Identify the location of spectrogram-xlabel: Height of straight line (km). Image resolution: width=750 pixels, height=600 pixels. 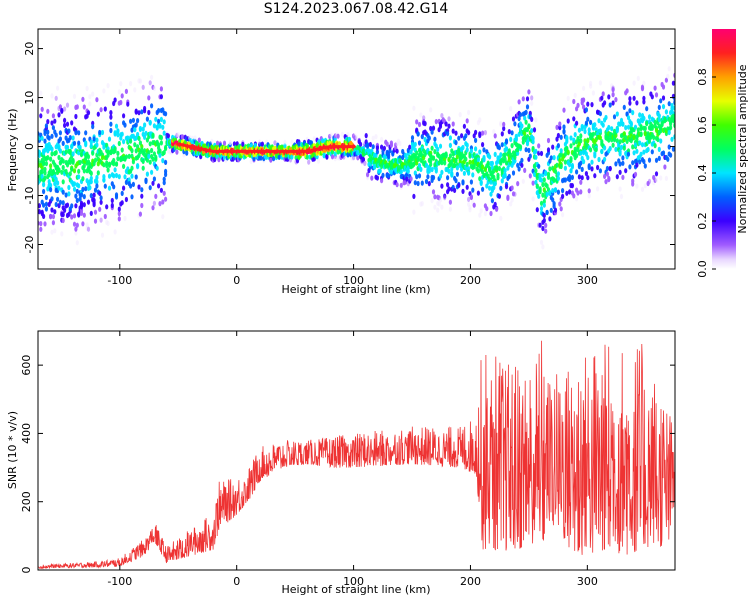
(355, 289).